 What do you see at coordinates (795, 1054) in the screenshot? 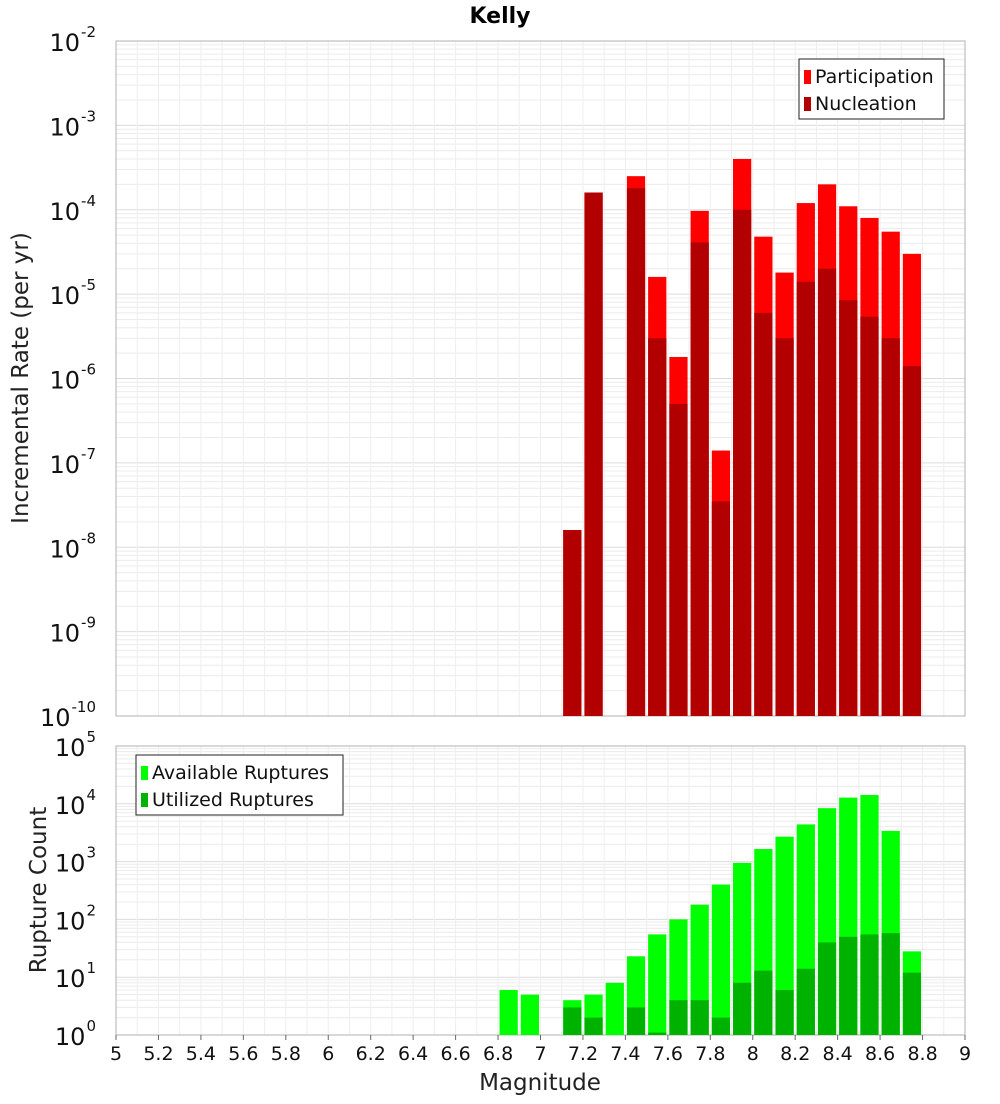
I see `x-tick-label: 8.2` at bounding box center [795, 1054].